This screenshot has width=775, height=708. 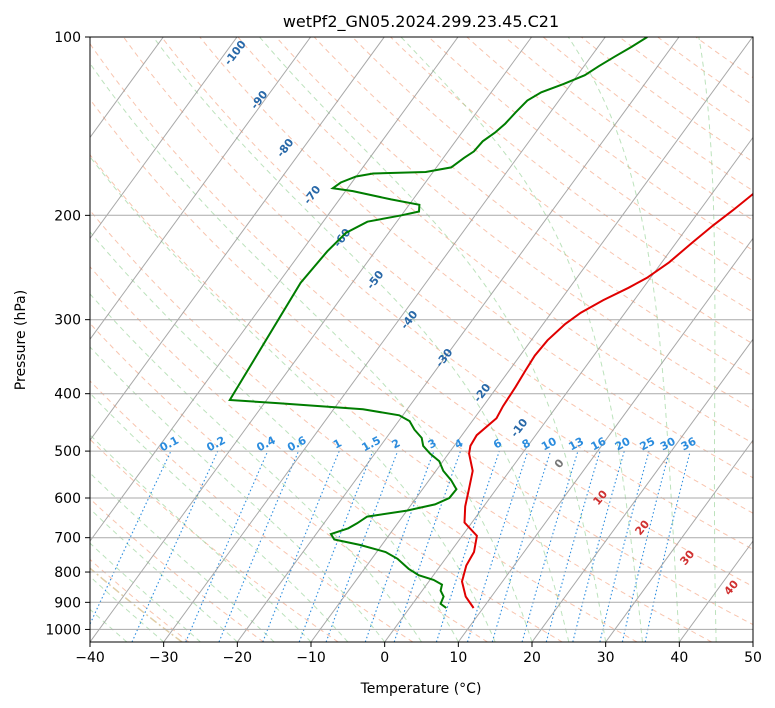 What do you see at coordinates (67, 539) in the screenshot?
I see `y-tick-label: 700` at bounding box center [67, 539].